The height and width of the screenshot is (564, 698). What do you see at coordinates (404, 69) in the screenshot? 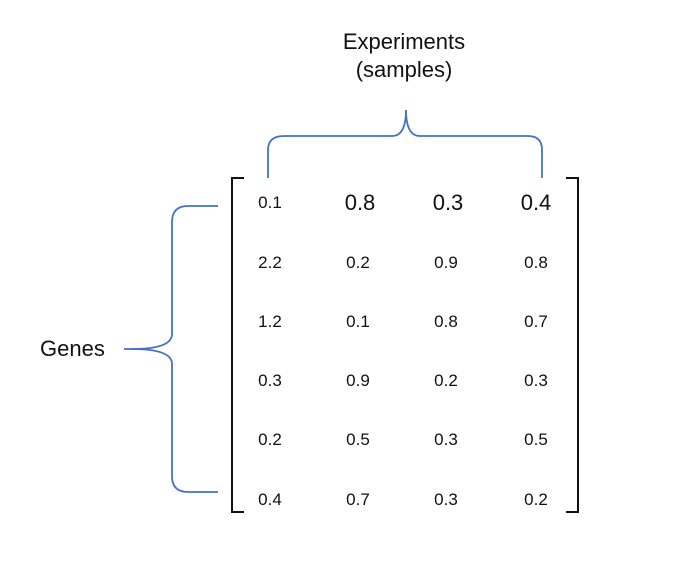
I see `experiments-subtitle: (samples)` at bounding box center [404, 69].